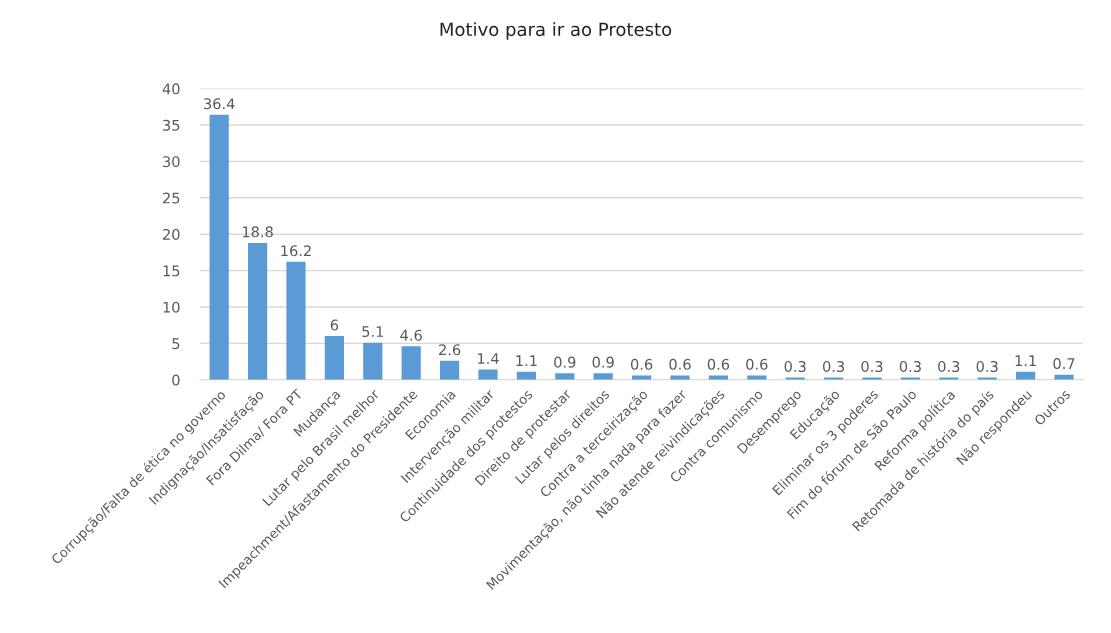 This screenshot has height=633, width=1111. What do you see at coordinates (296, 251) in the screenshot?
I see `data-label: 16.2` at bounding box center [296, 251].